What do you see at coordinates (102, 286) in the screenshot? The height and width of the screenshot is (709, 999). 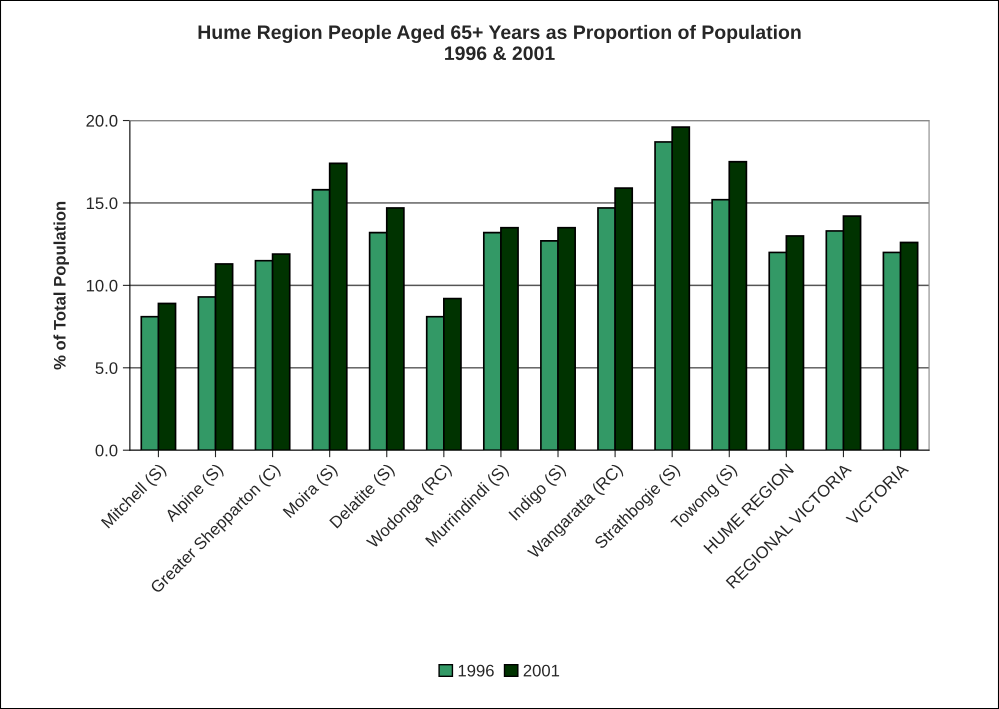 I see `y-tick-label: 10.0` at bounding box center [102, 286].